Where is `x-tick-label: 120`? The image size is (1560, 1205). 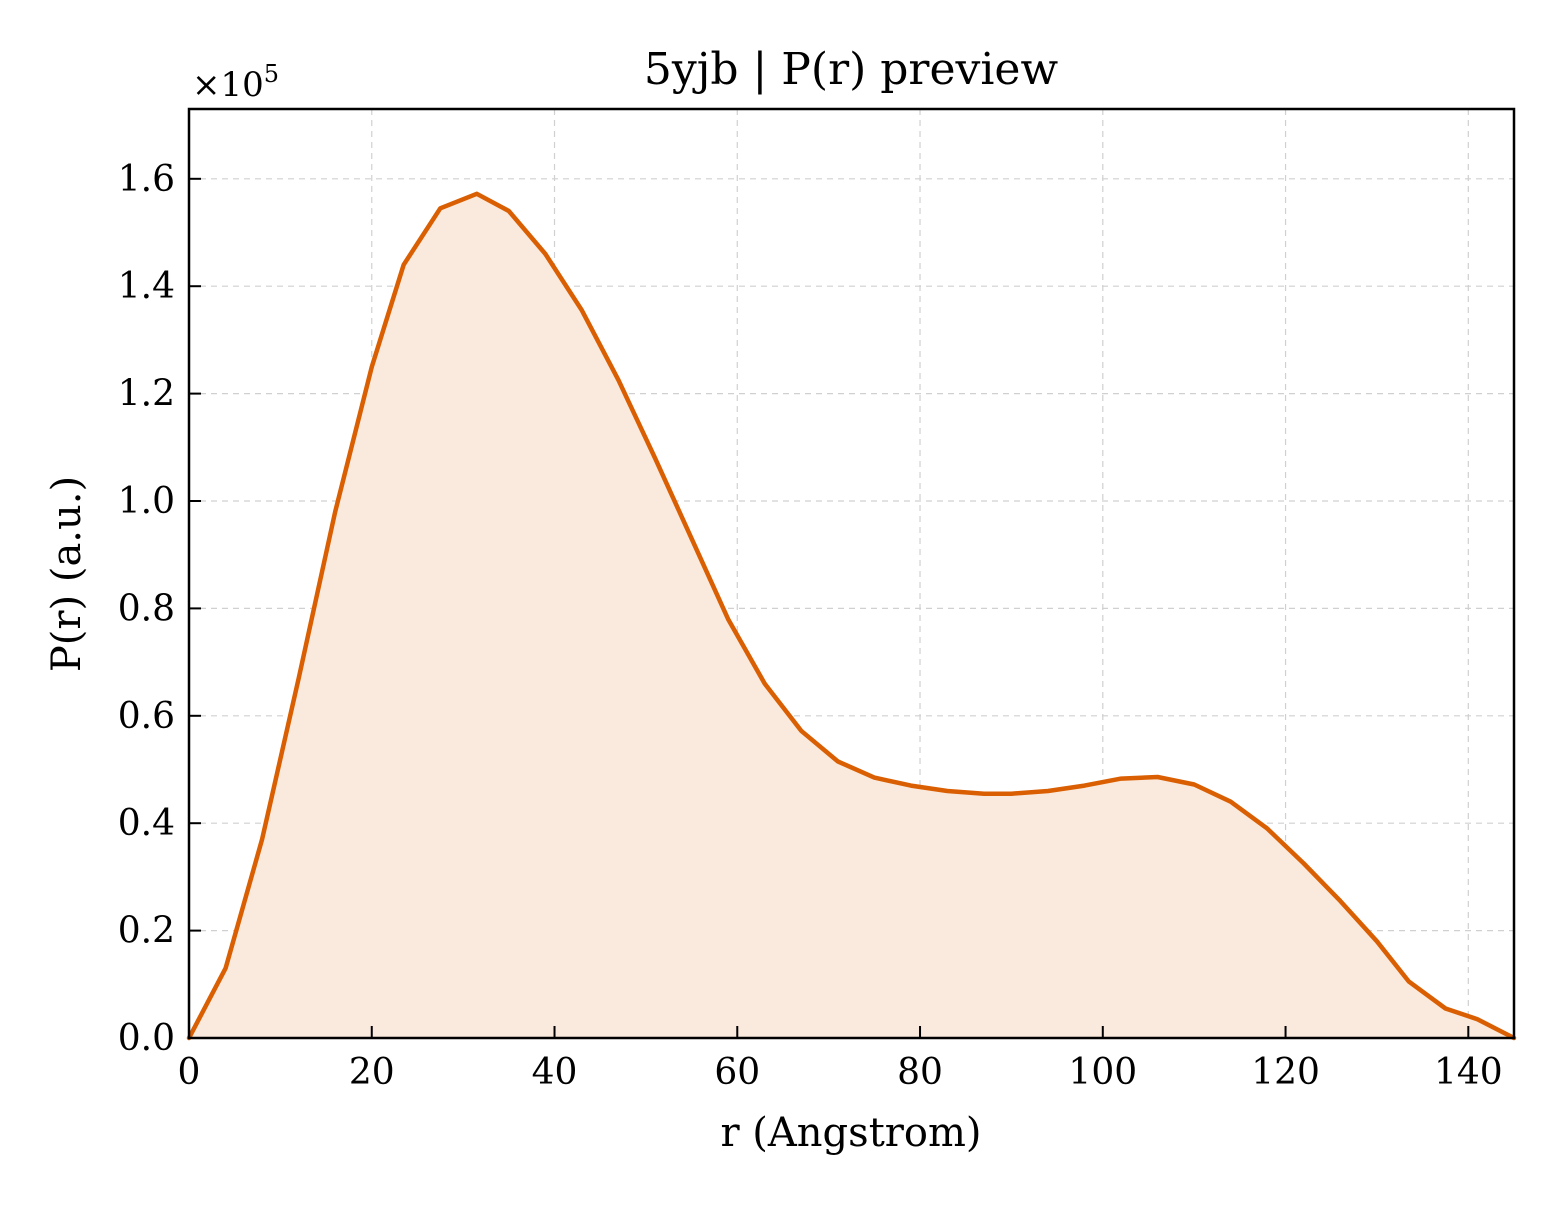
x-tick-label: 120 is located at coordinates (1285, 1072).